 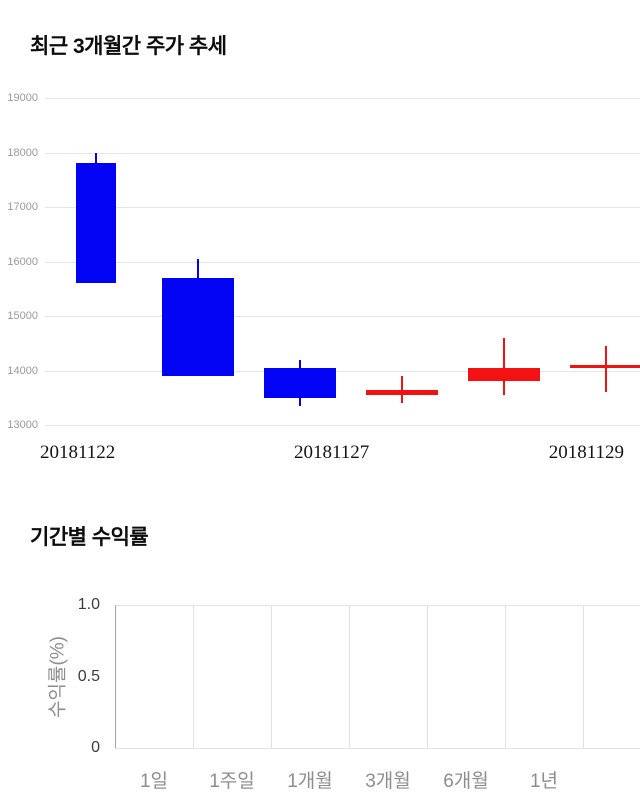 I want to click on price-y-tick-label: 15000, so click(x=22, y=316).